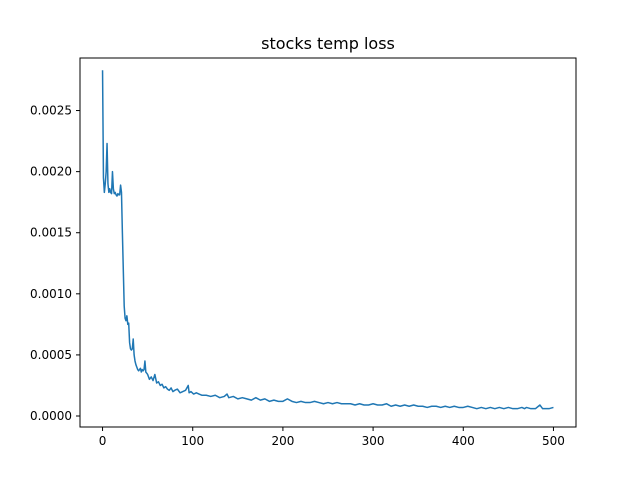  Describe the element at coordinates (553, 441) in the screenshot. I see `x-tick-label: 500` at that location.